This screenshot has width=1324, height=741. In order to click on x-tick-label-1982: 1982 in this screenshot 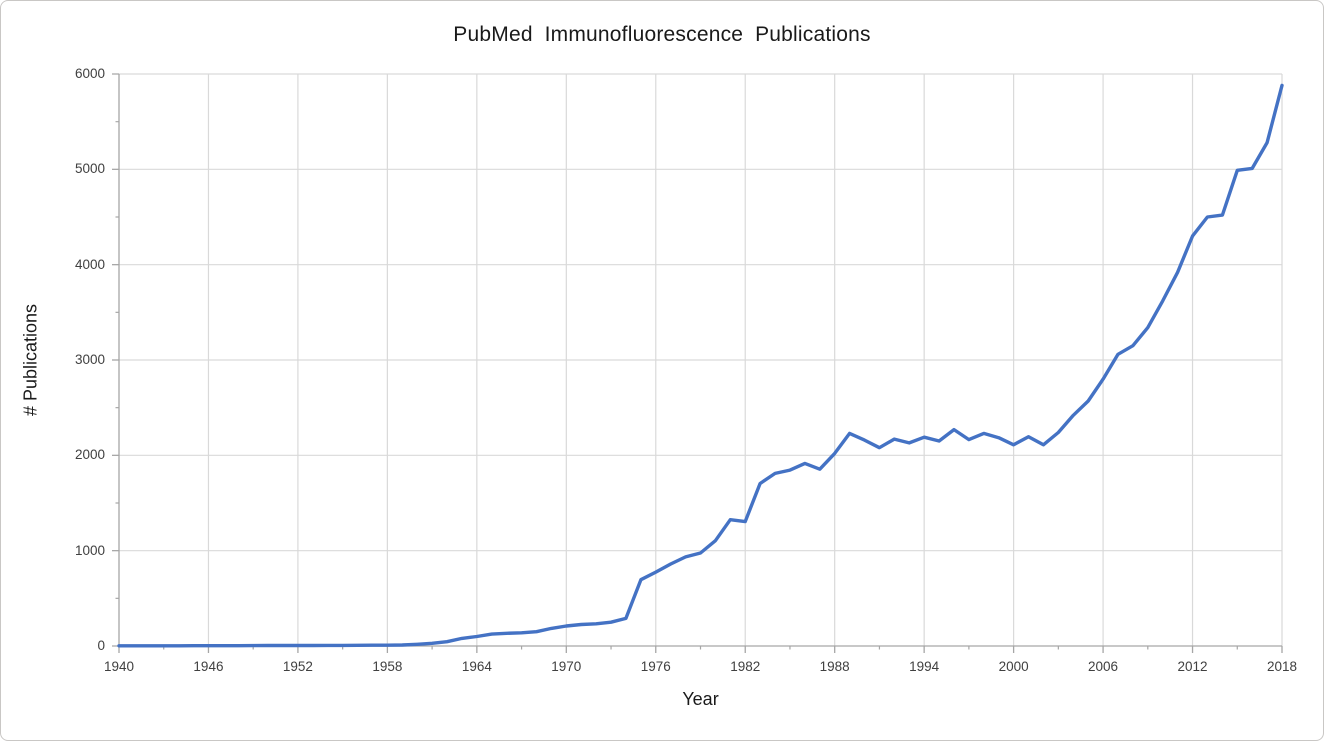, I will do `click(745, 666)`.